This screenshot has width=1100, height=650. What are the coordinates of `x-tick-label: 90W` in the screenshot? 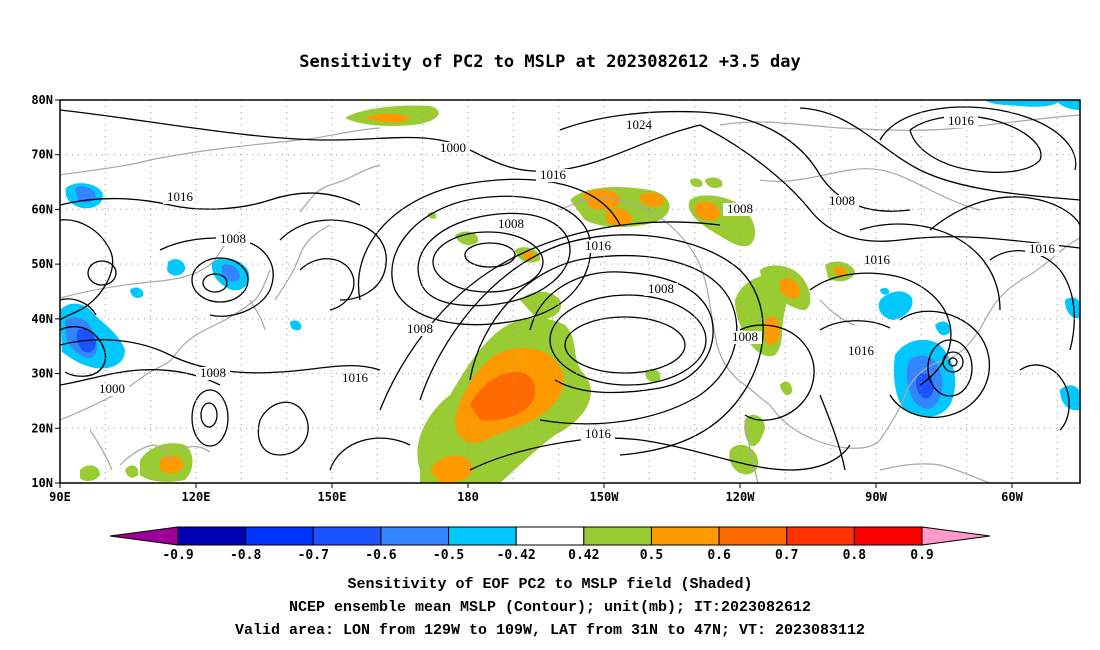 It's located at (876, 497).